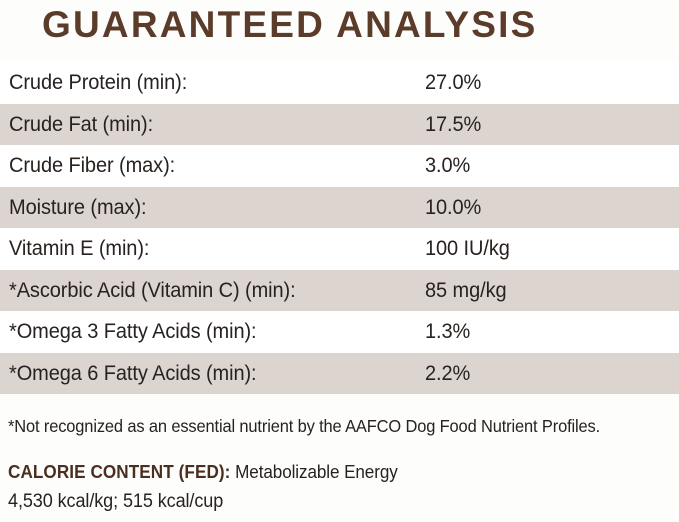 Image resolution: width=679 pixels, height=522 pixels. What do you see at coordinates (290, 24) in the screenshot?
I see `page-title: GUARANTEED ANALYSIS` at bounding box center [290, 24].